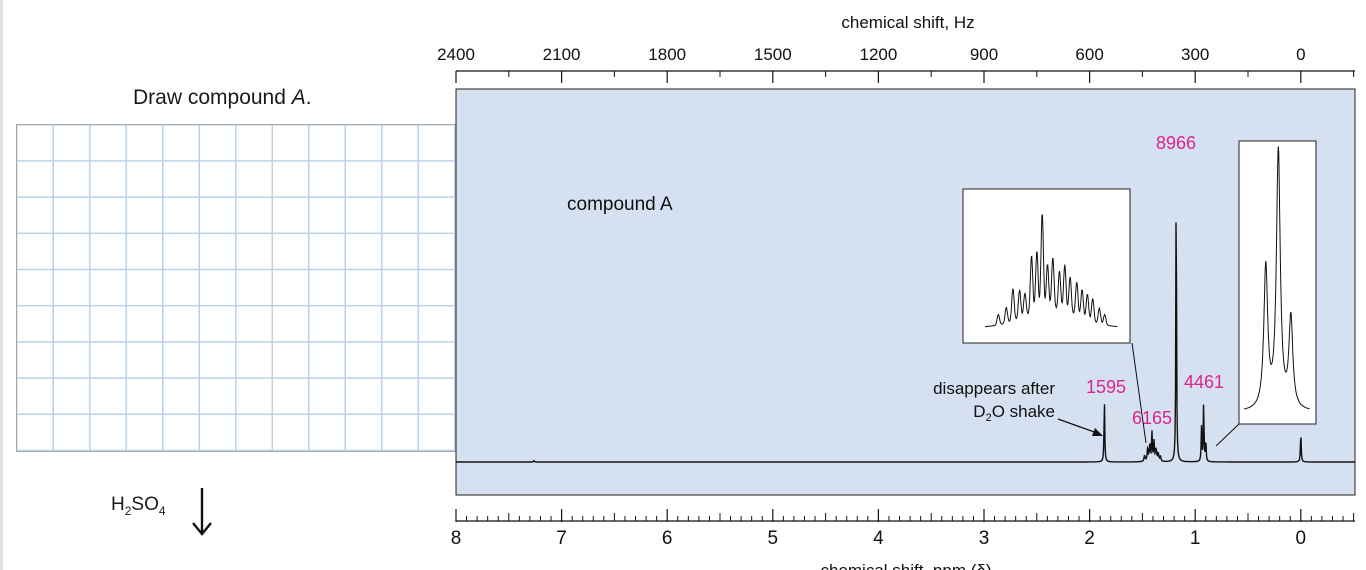 This screenshot has height=570, width=1366. I want to click on annotation-line2: D2O shake, so click(1014, 413).